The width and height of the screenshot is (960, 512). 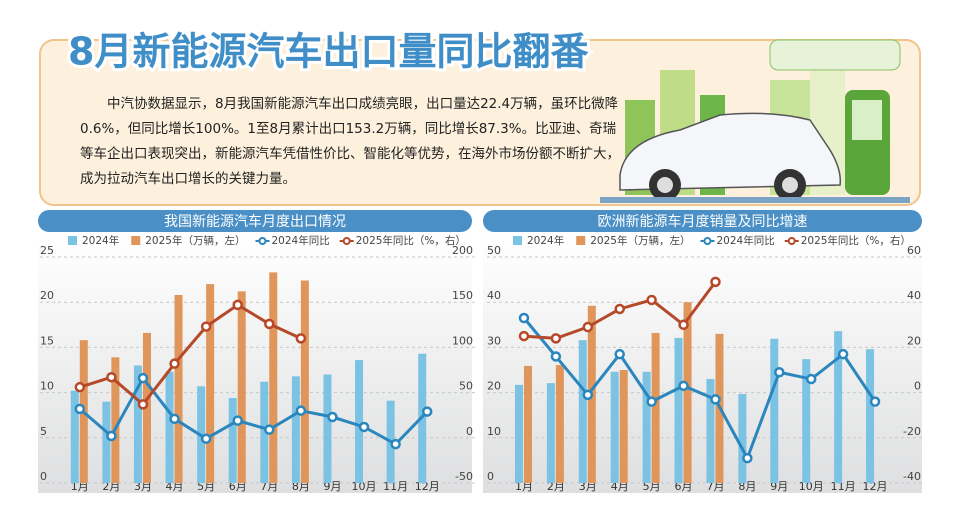 I want to click on x-tick-label: 12月, so click(x=427, y=486).